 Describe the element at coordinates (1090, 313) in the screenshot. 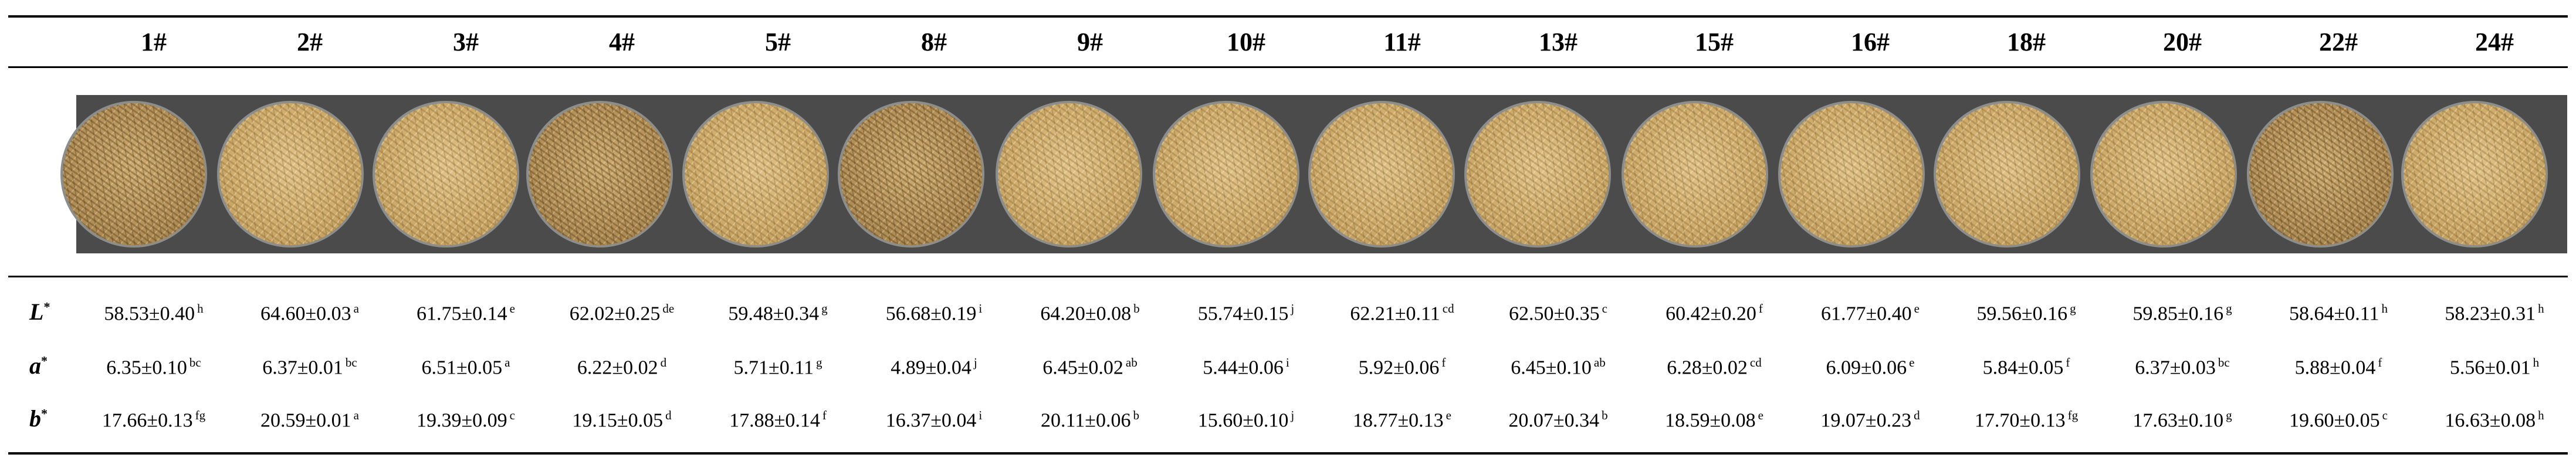

I see `value-cell: 64.20±0.08 b` at that location.